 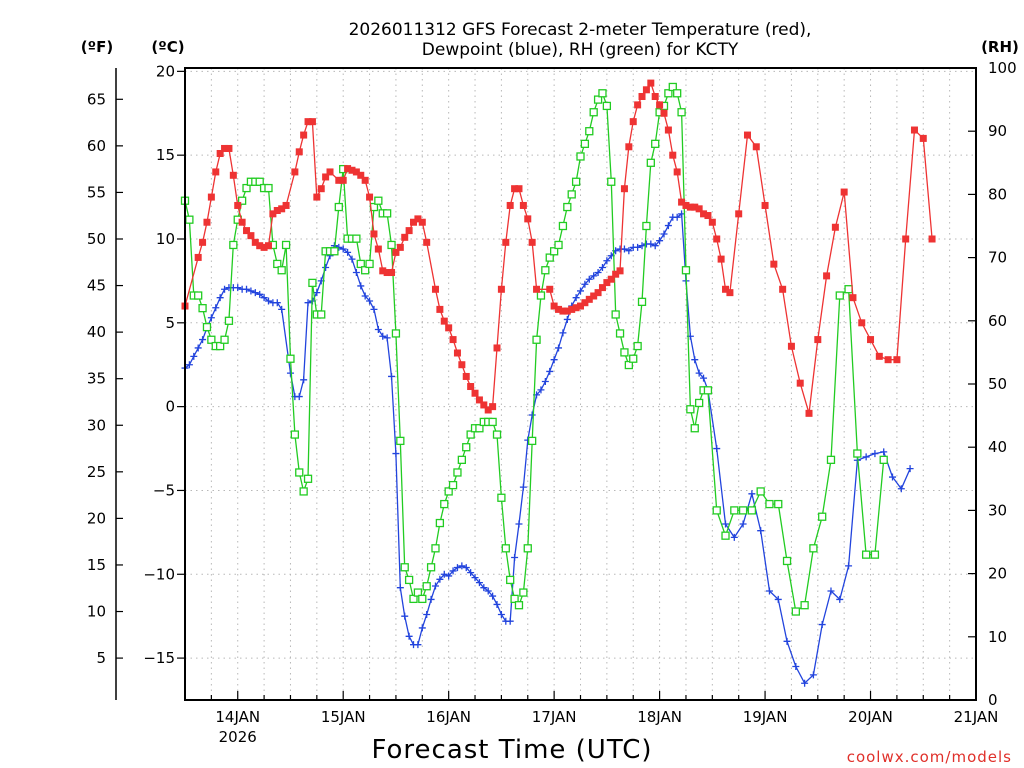 What do you see at coordinates (96, 146) in the screenshot?
I see `fahrenheit-tick-label: 60` at bounding box center [96, 146].